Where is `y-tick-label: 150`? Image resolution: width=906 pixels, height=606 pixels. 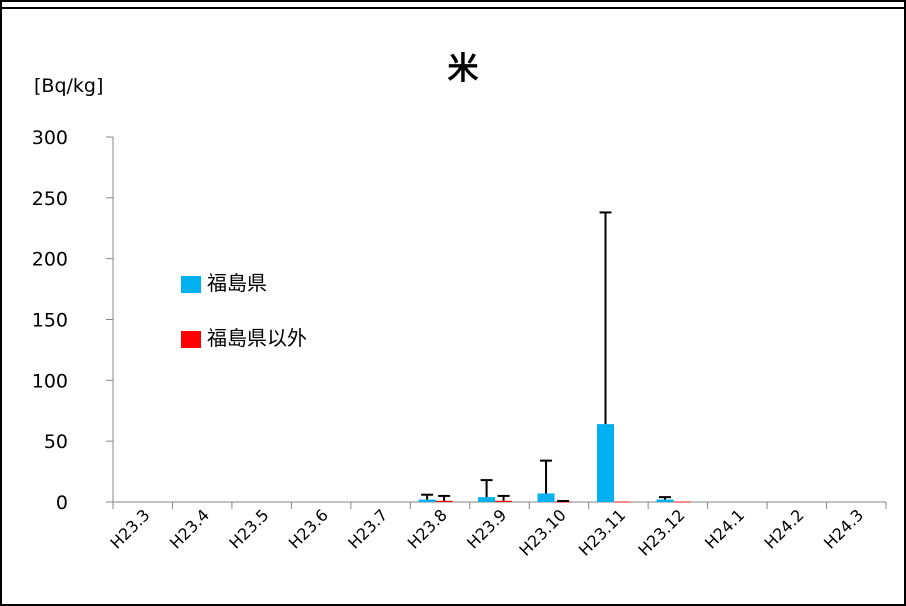
y-tick-label: 150 is located at coordinates (50, 321).